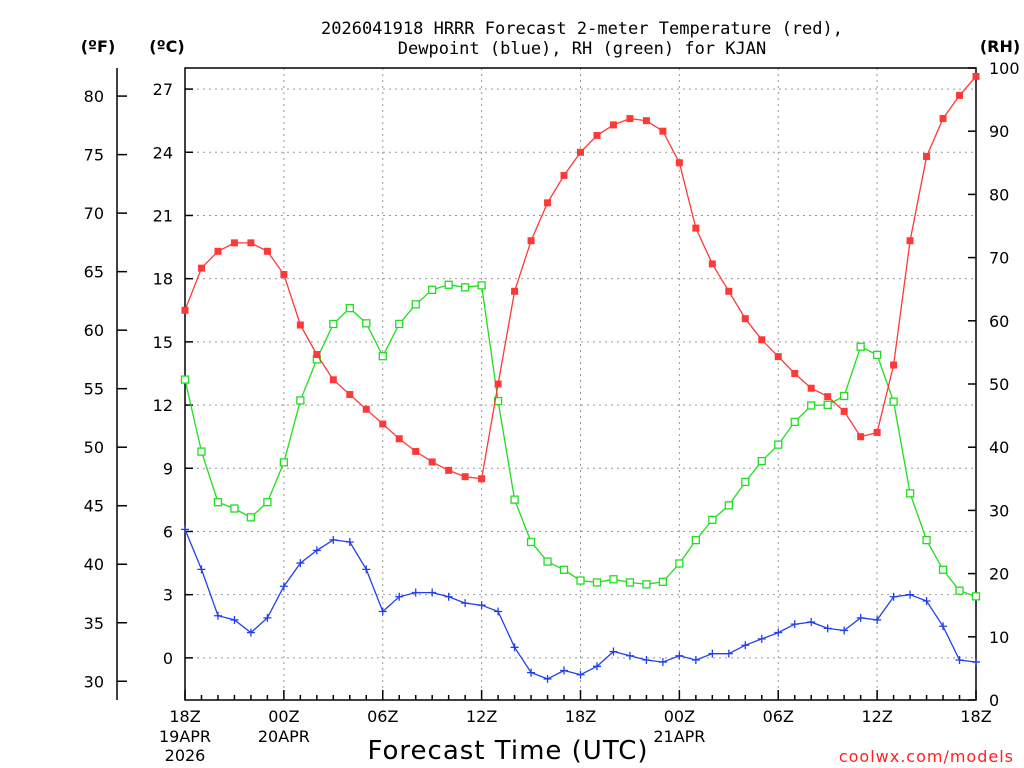 This screenshot has height=768, width=1024. Describe the element at coordinates (166, 46) in the screenshot. I see `celsius-unit-label: (ºC)` at that location.